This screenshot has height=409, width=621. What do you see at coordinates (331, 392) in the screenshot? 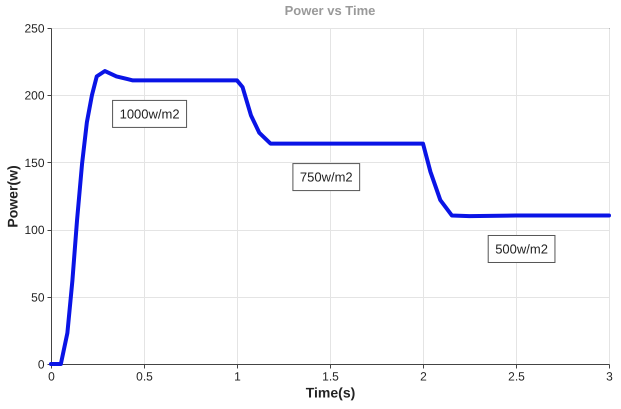
I see `x-axis-title: Time(s)` at bounding box center [331, 392].